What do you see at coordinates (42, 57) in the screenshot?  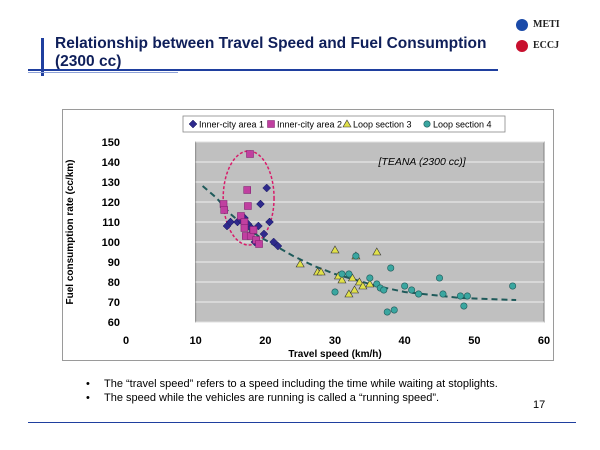 I see `title-accent-bar` at bounding box center [42, 57].